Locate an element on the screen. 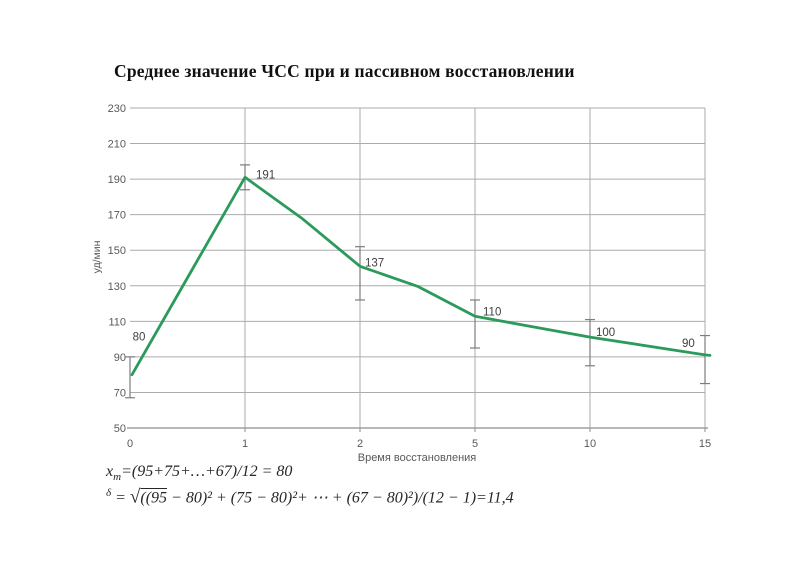 Image resolution: width=800 pixels, height=576 pixels. y-tick-label: 230 is located at coordinates (117, 109).